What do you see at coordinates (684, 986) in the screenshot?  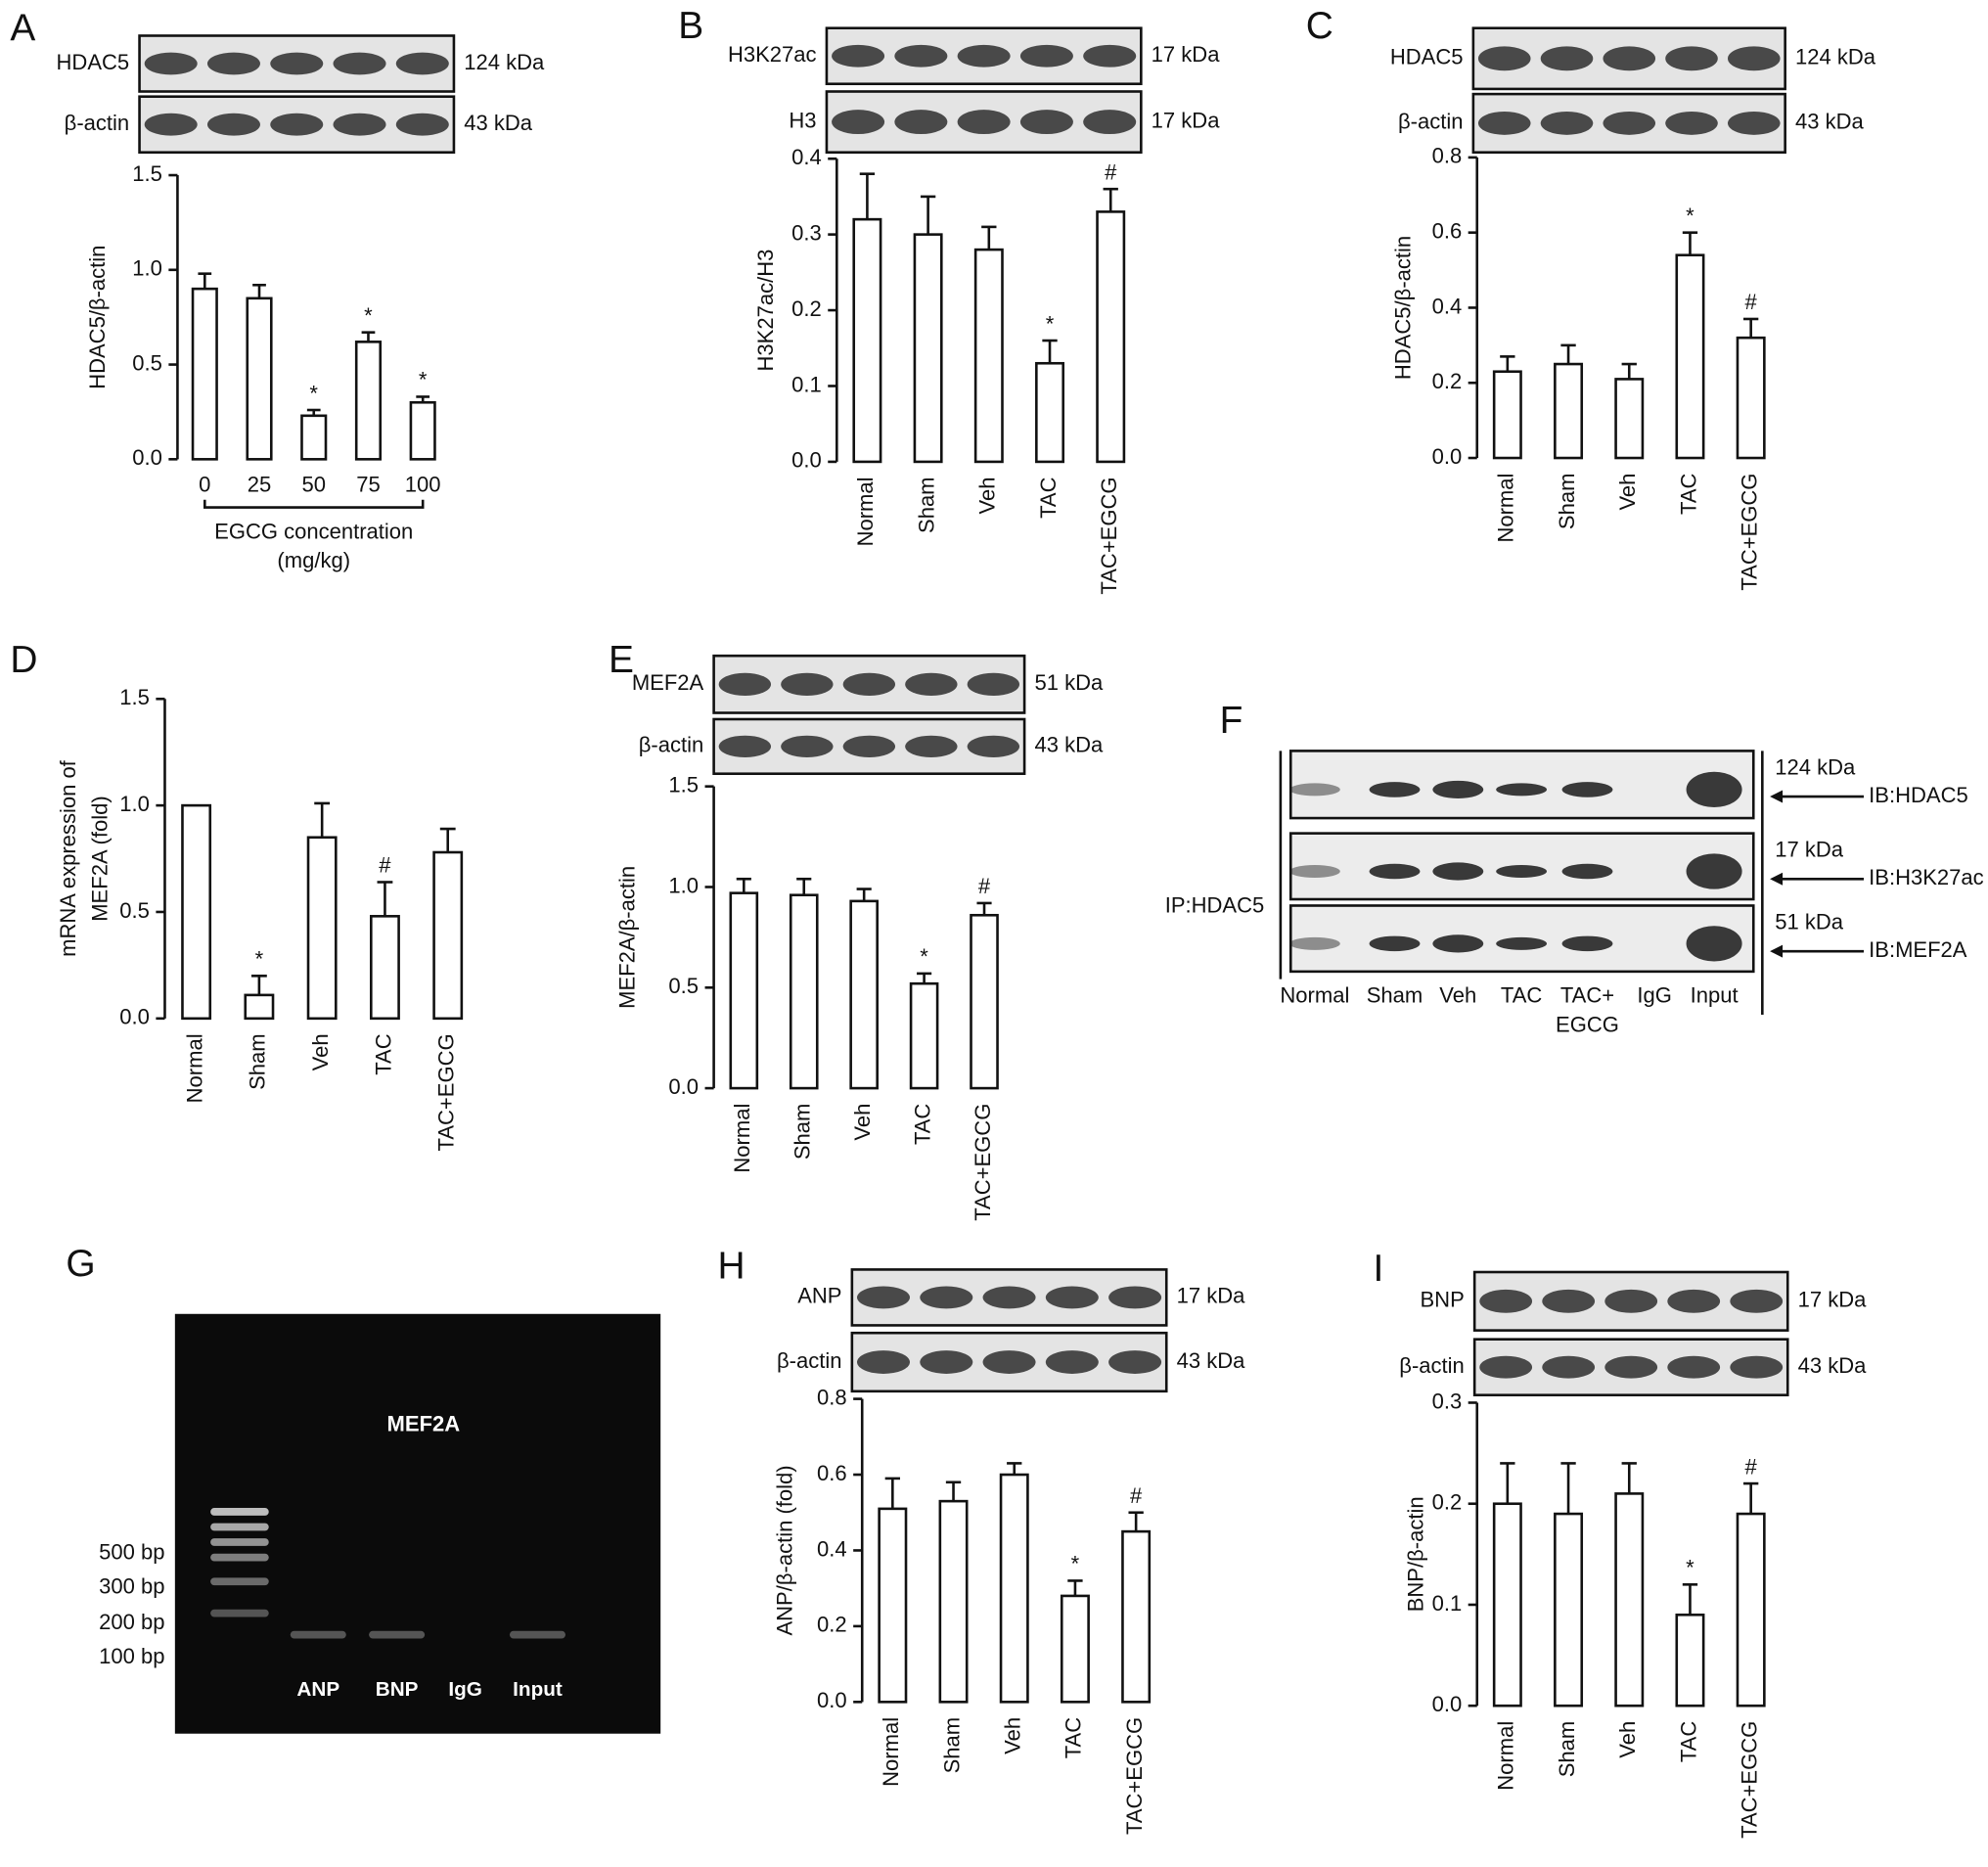 I see `y-tick-label: 0.5` at bounding box center [684, 986].